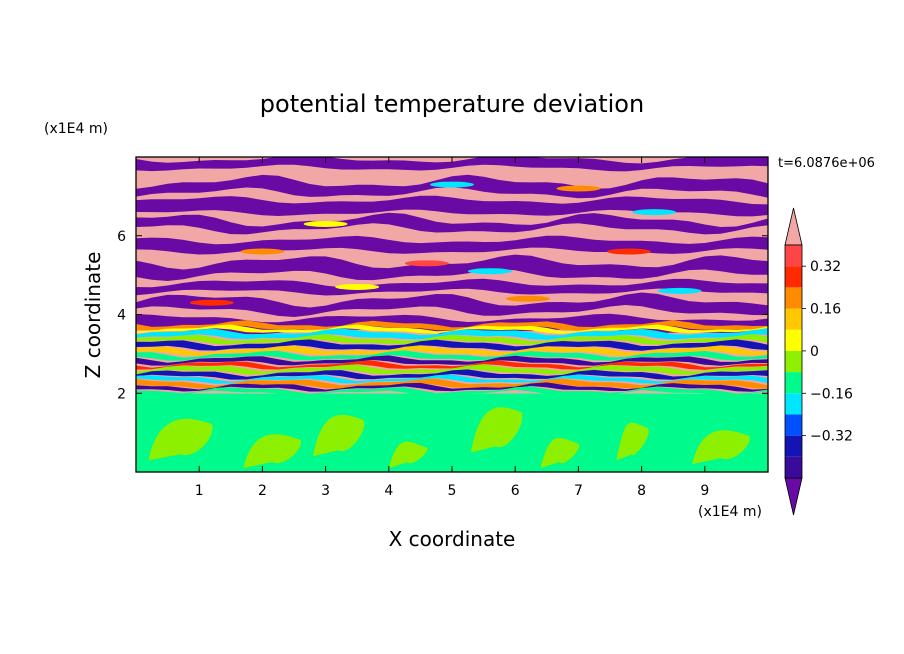 Image resolution: width=904 pixels, height=654 pixels. What do you see at coordinates (93, 315) in the screenshot?
I see `y-axis-title: Z coordinate` at bounding box center [93, 315].